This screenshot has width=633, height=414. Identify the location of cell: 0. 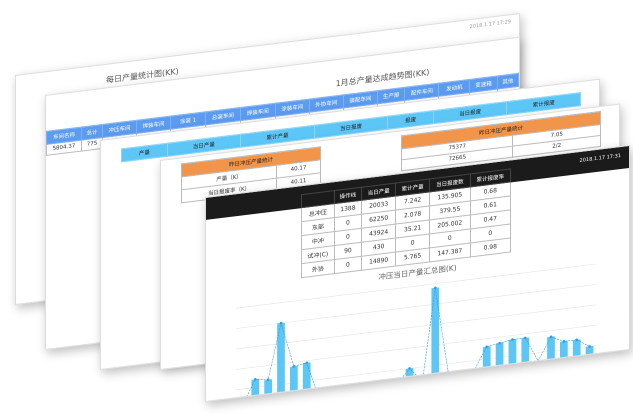
(348, 265).